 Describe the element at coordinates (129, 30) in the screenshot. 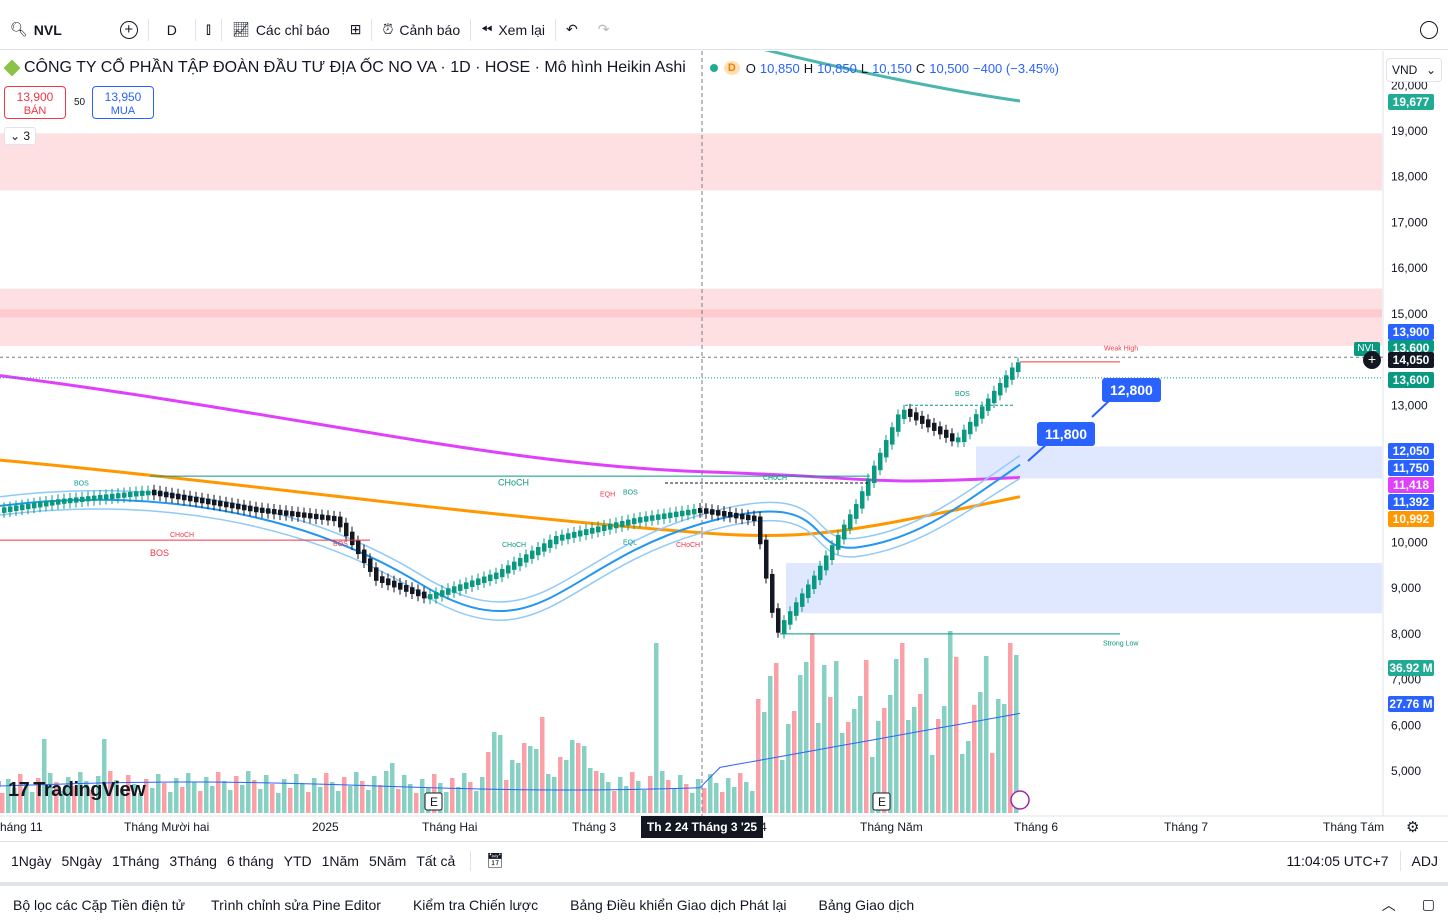

I see `compare-button: +` at that location.